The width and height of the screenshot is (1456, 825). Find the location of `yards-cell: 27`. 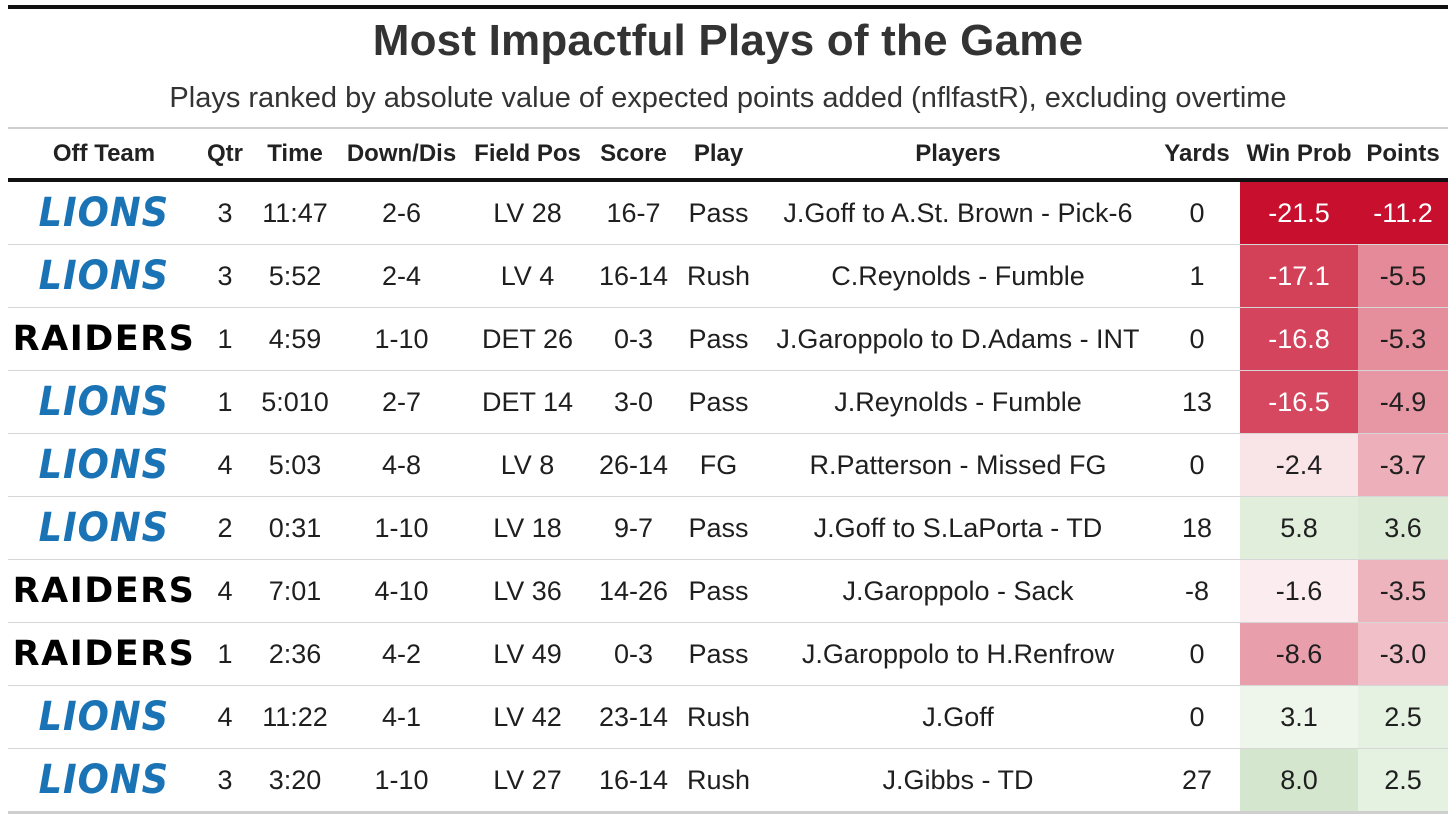

yards-cell: 27 is located at coordinates (1197, 779).